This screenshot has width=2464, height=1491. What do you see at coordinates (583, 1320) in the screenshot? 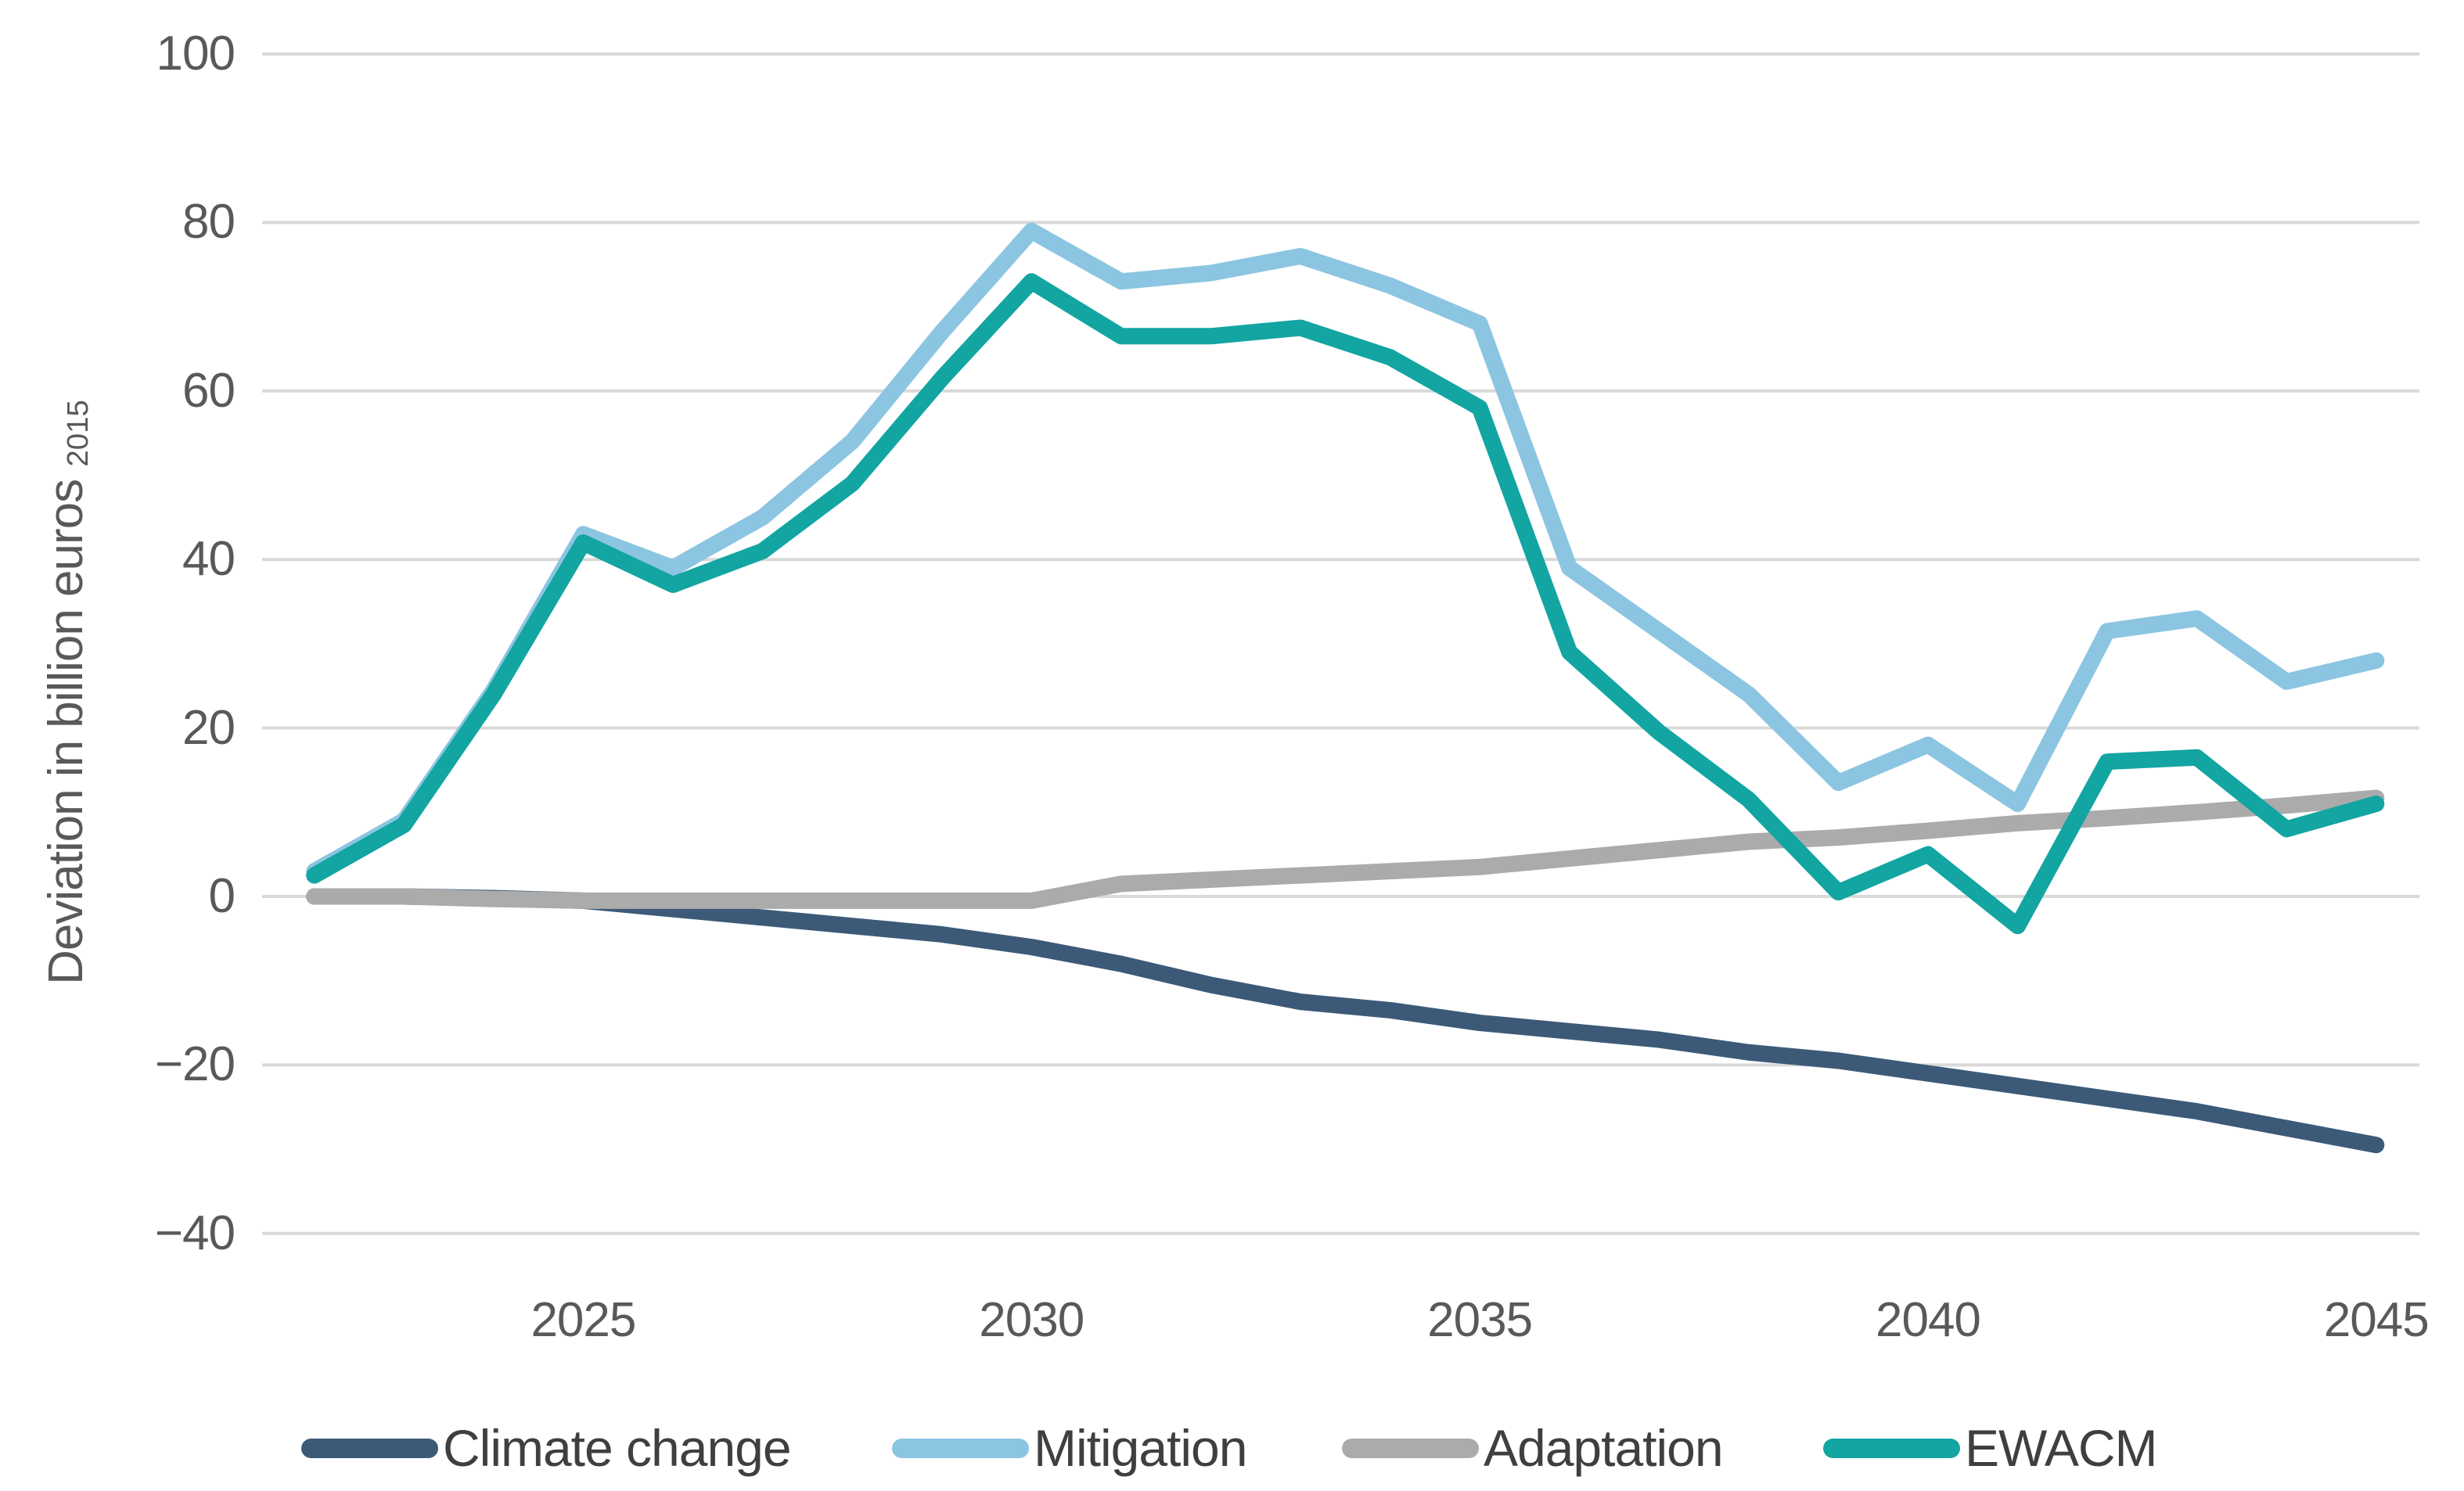
I see `x-tick-label-2025: 2025` at bounding box center [583, 1320].